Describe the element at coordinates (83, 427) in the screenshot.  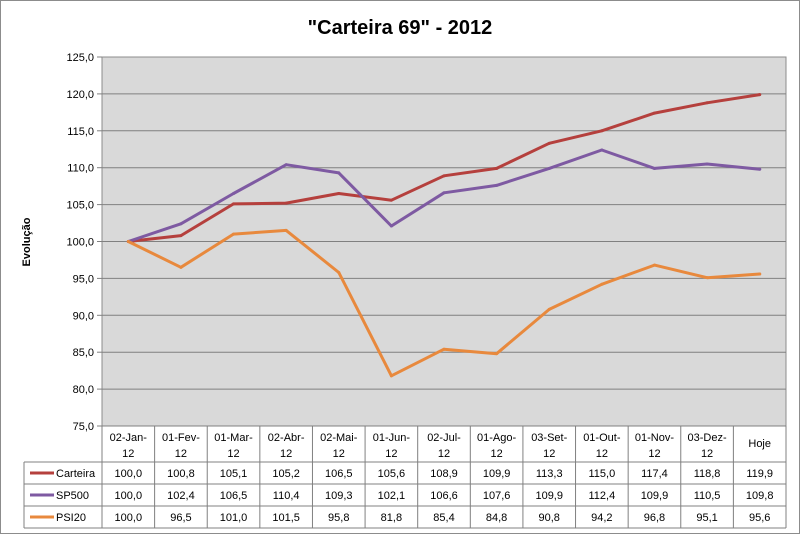
I see `y-tick-label: 75,0` at that location.